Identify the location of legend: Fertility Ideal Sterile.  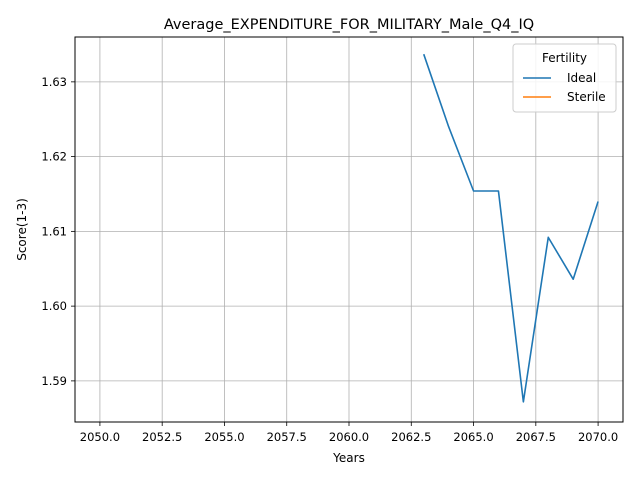
(564, 78).